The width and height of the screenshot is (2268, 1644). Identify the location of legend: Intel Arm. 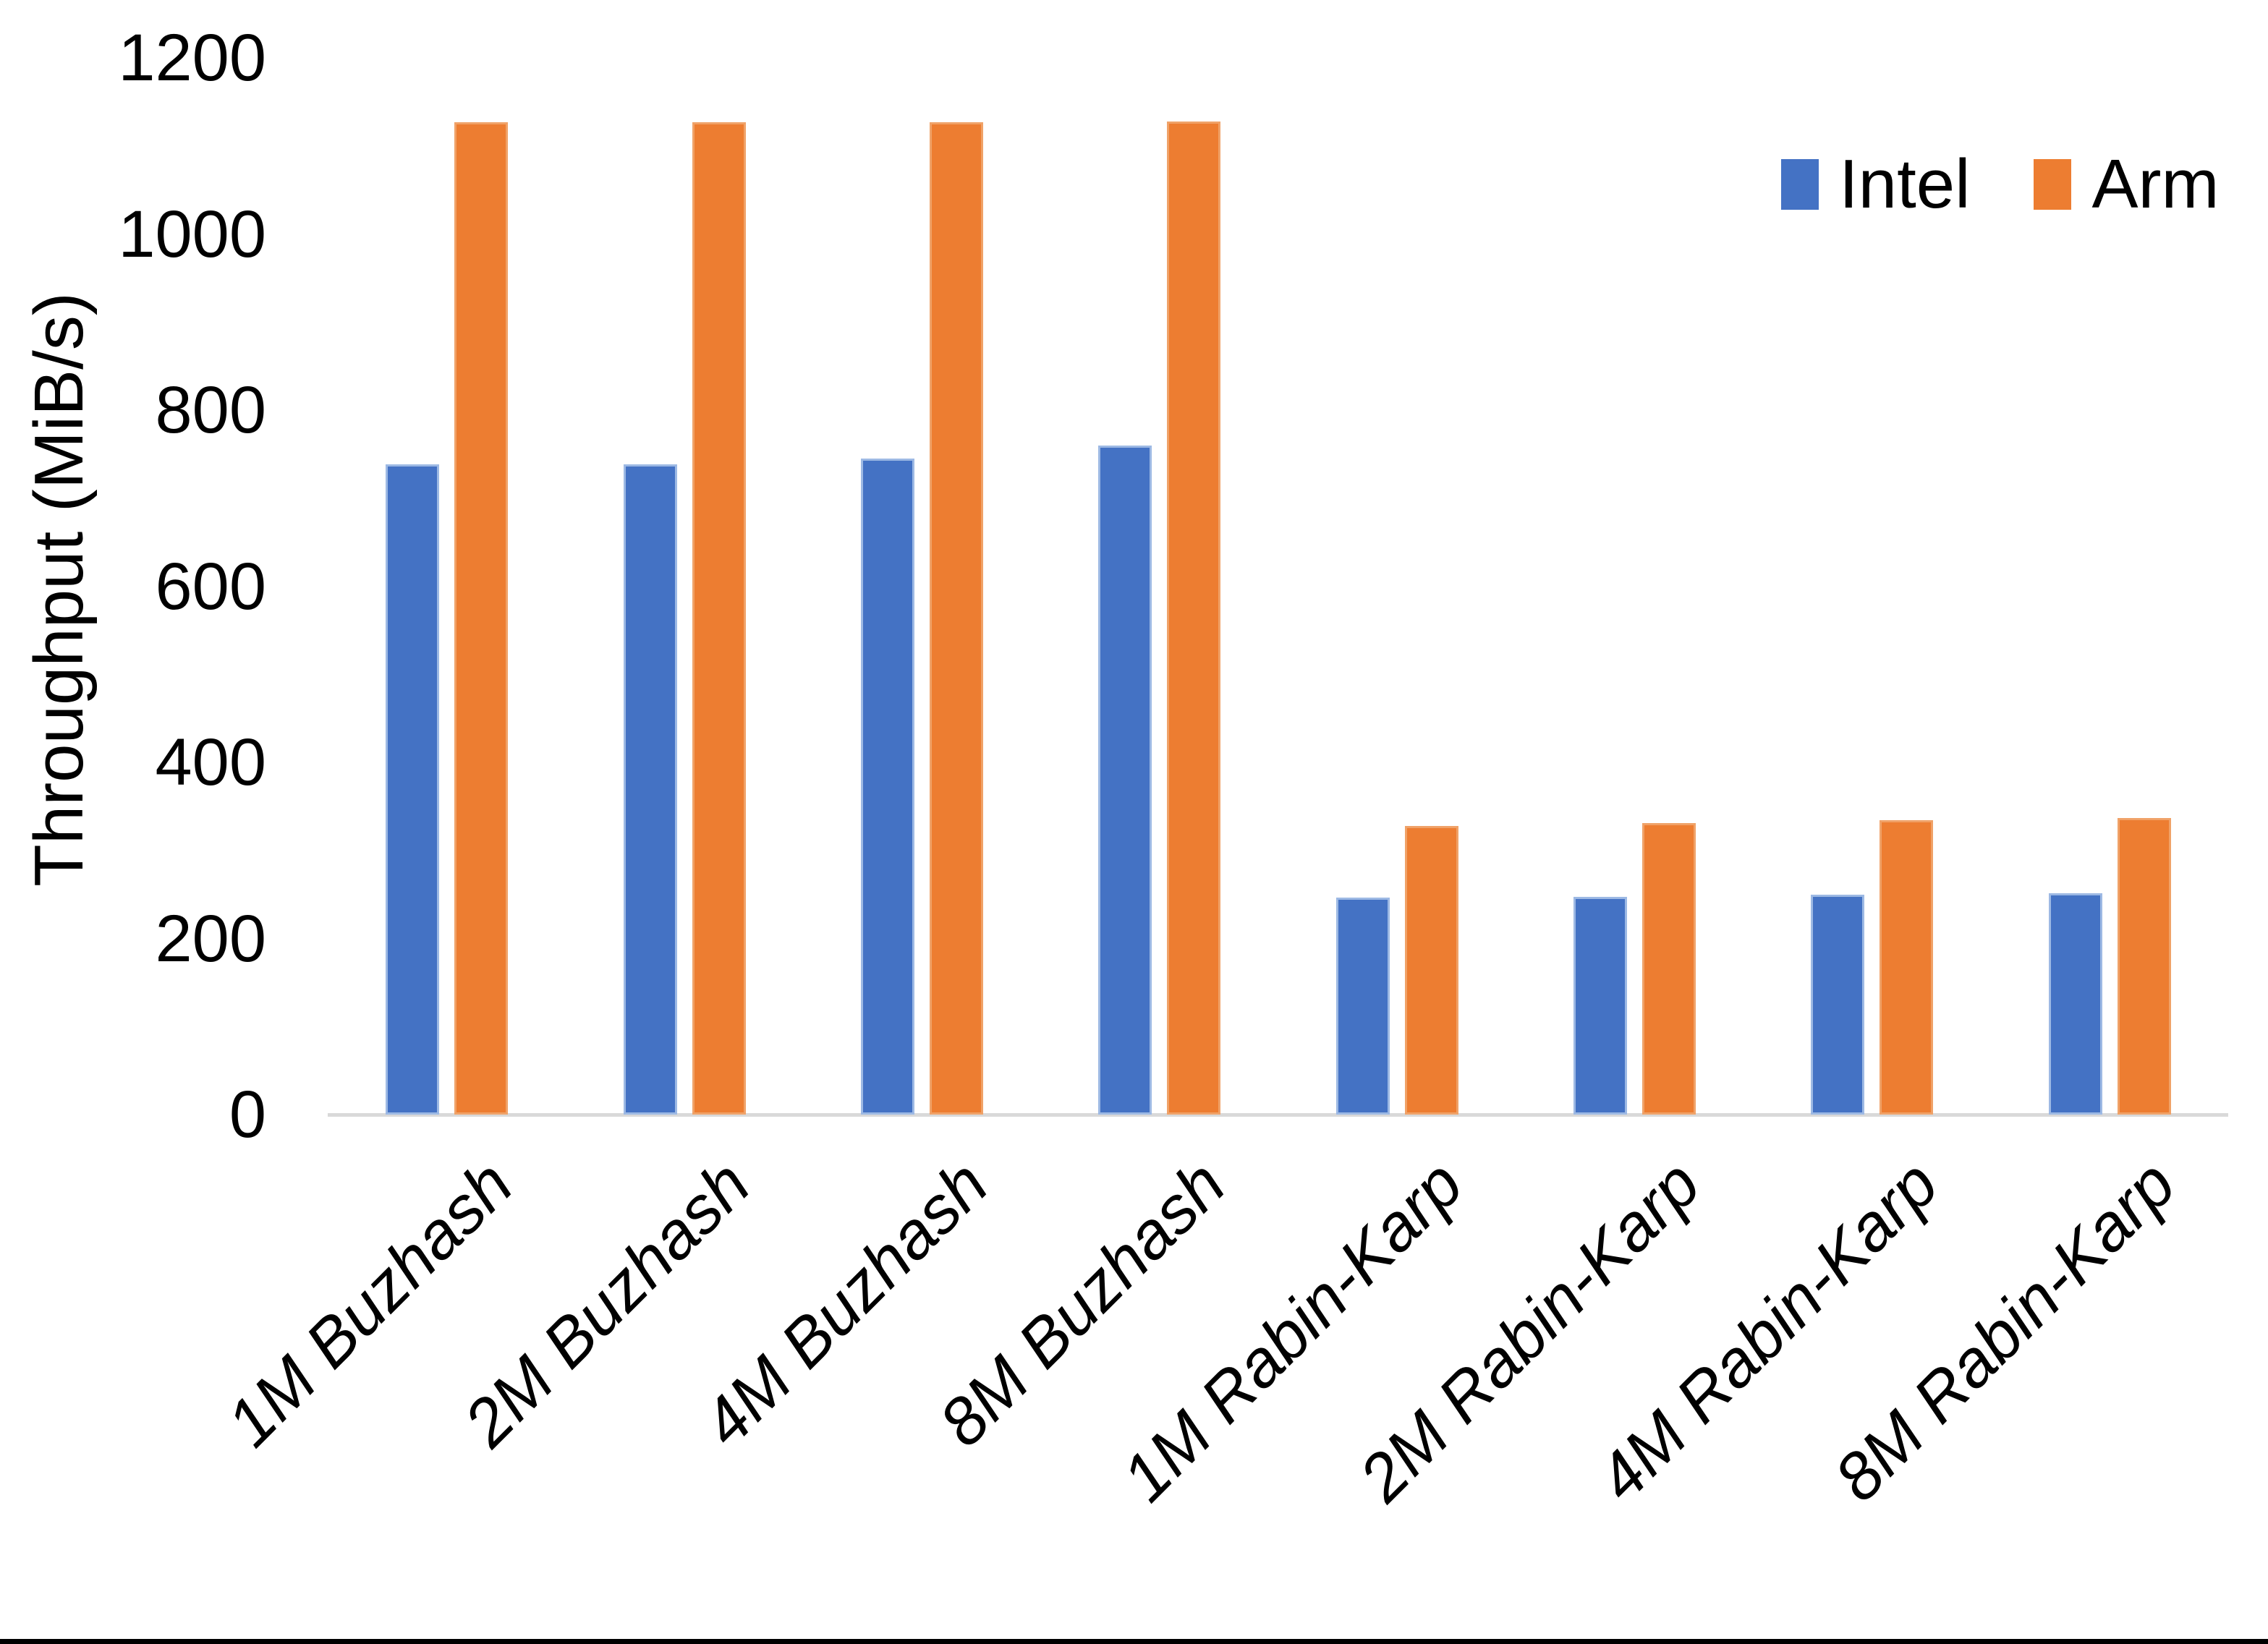
(2000, 184).